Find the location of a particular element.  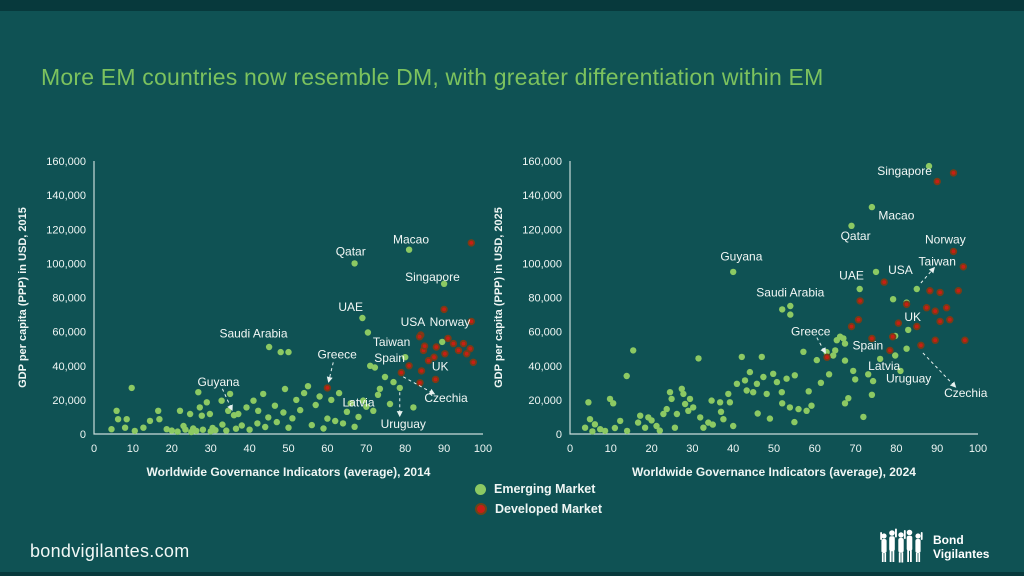

emerging-market-dot-icon is located at coordinates (480, 489).